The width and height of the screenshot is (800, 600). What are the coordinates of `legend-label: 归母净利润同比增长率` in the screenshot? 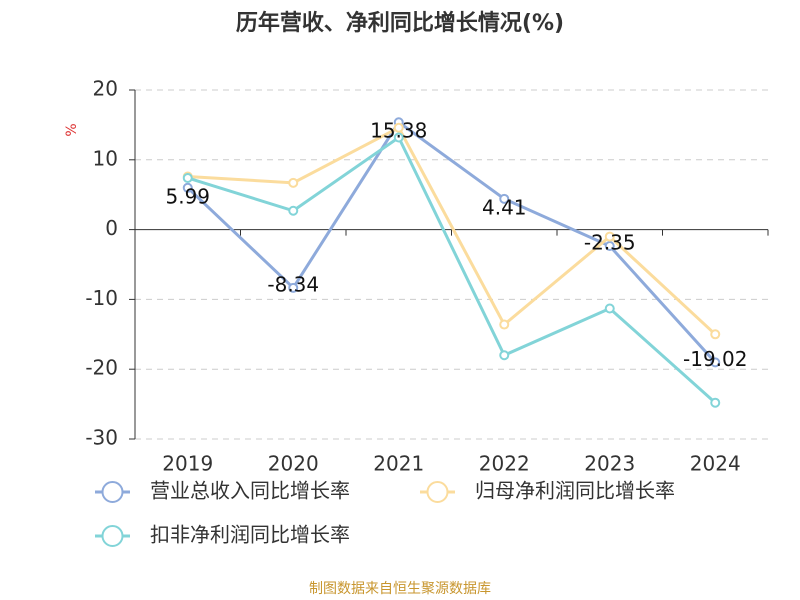 It's located at (575, 491).